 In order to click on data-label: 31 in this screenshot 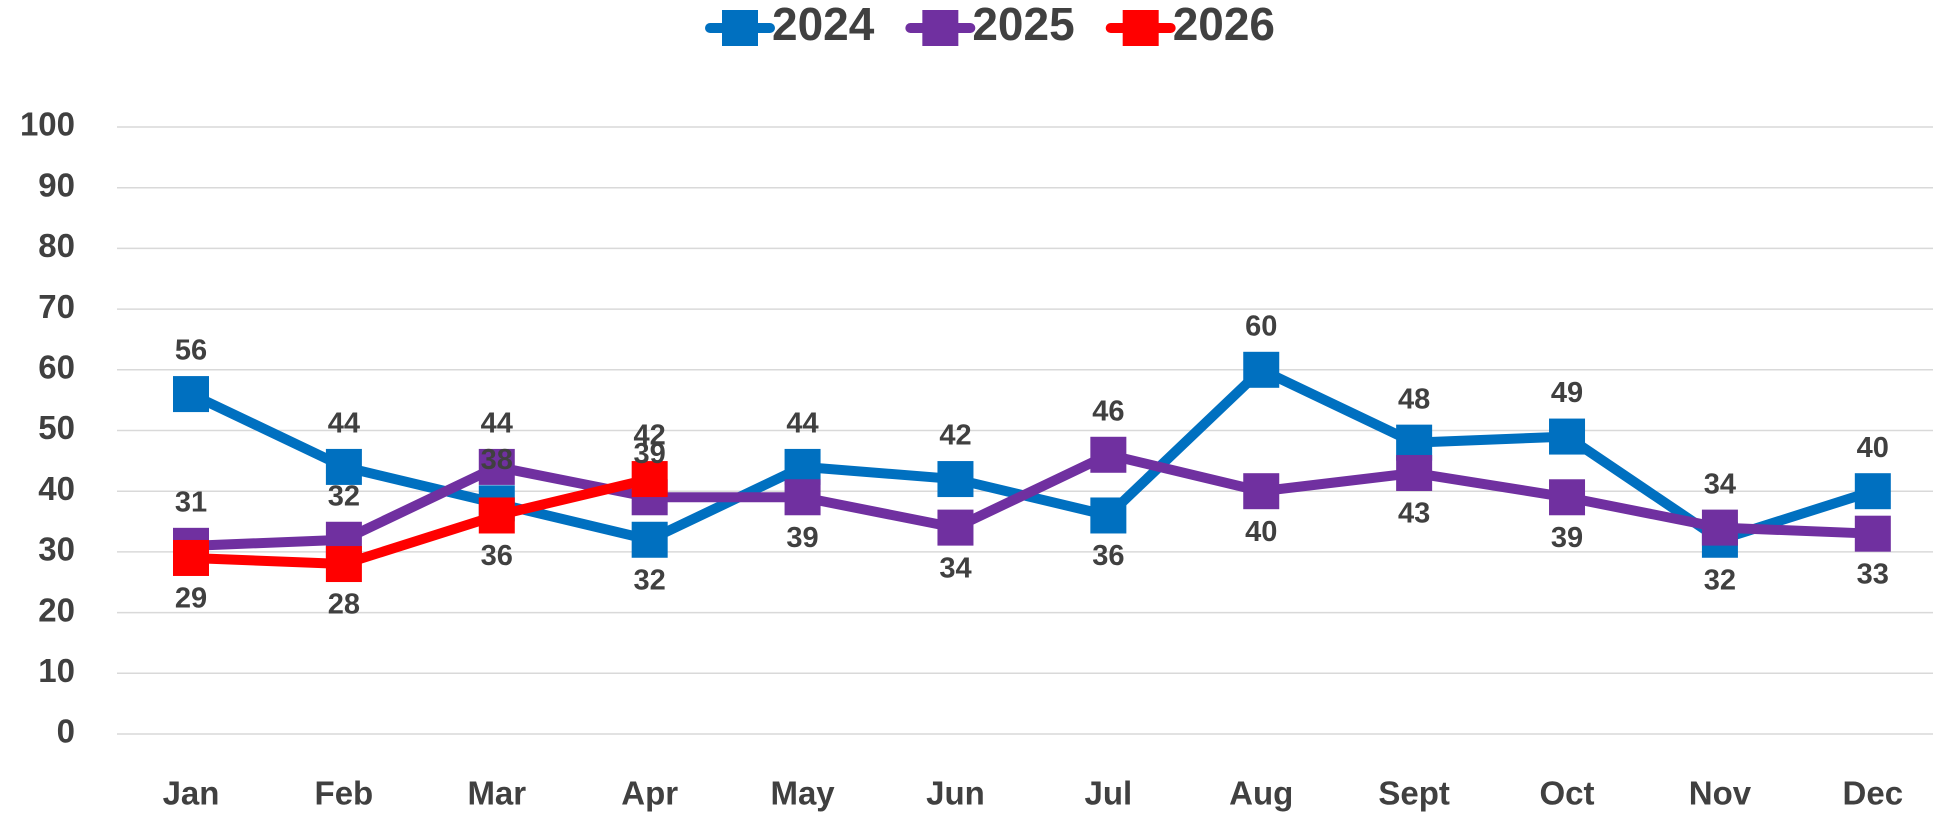, I will do `click(191, 502)`.